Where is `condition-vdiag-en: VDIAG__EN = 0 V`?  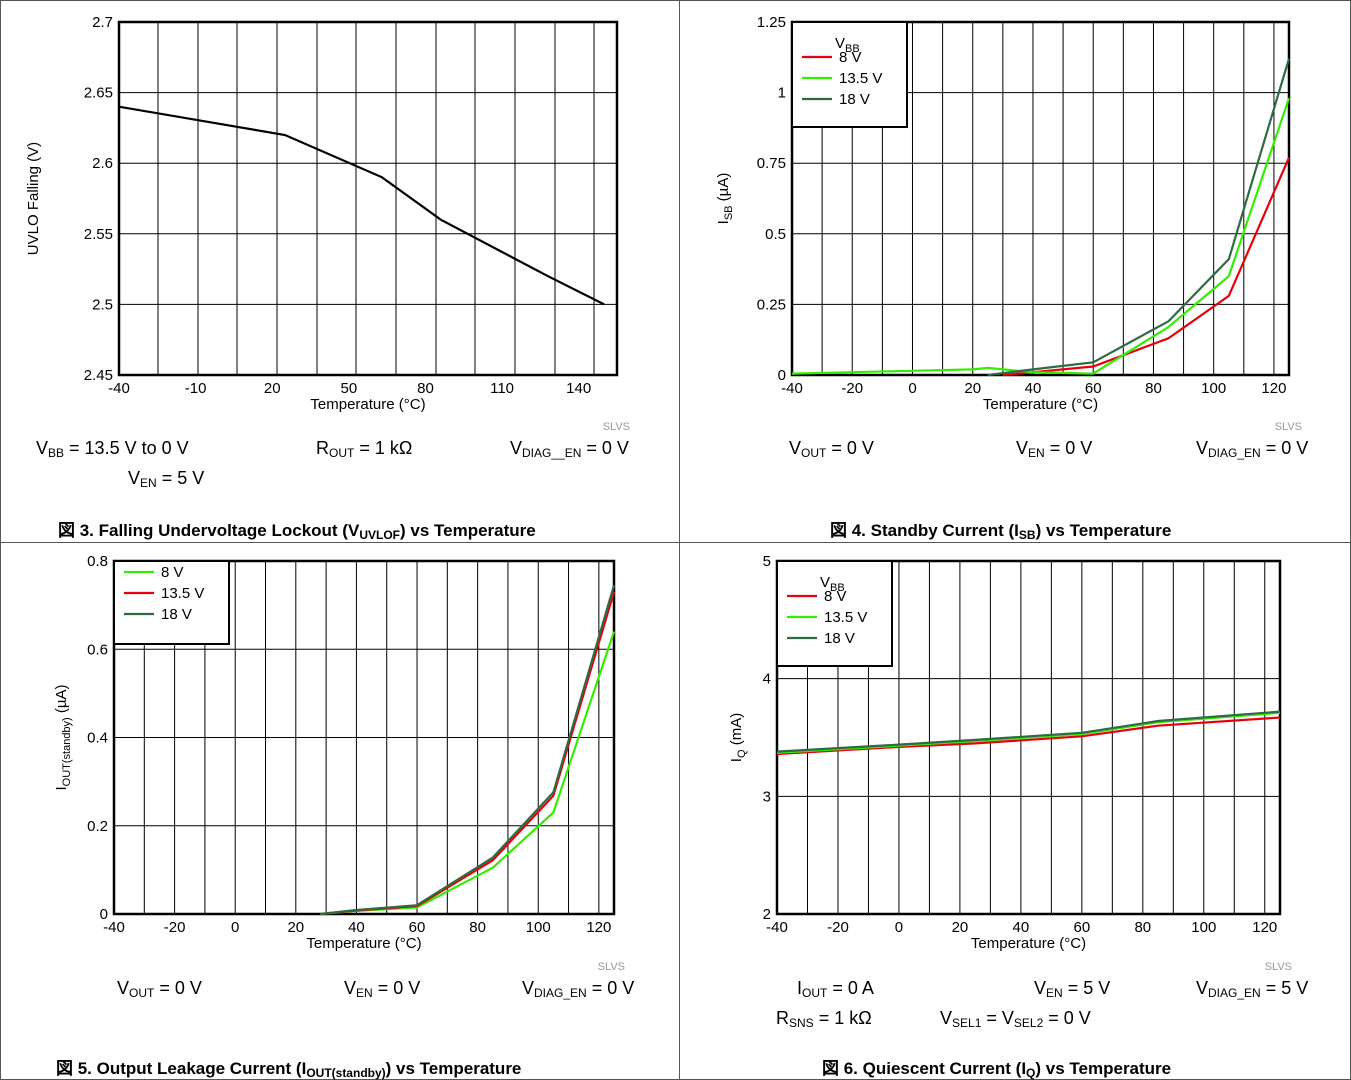
condition-vdiag-en: VDIAG__EN = 0 V is located at coordinates (569, 449).